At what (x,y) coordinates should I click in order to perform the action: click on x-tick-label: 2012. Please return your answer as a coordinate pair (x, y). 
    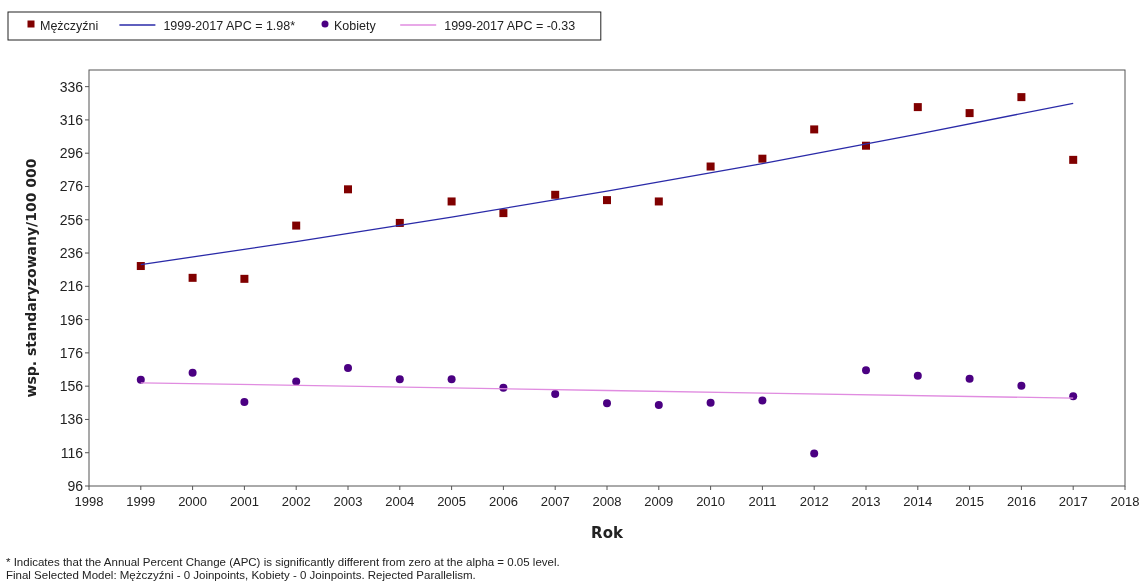
    Looking at the image, I should click on (814, 501).